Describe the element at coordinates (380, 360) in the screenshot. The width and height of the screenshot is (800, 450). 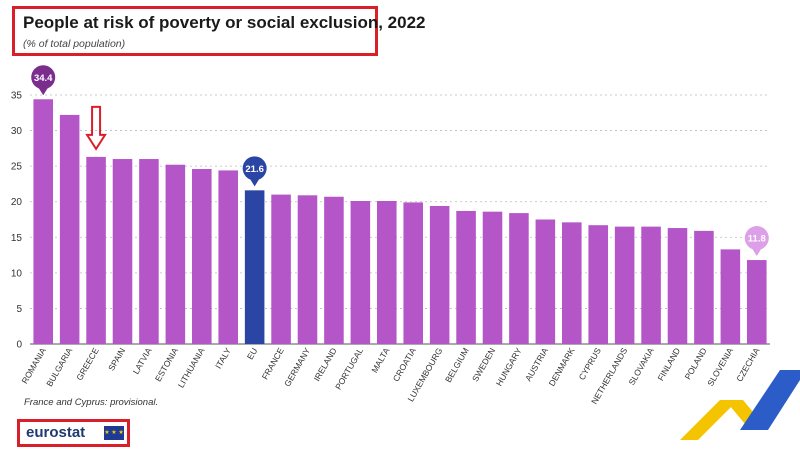
I see `x-tick-label: MALTA` at that location.